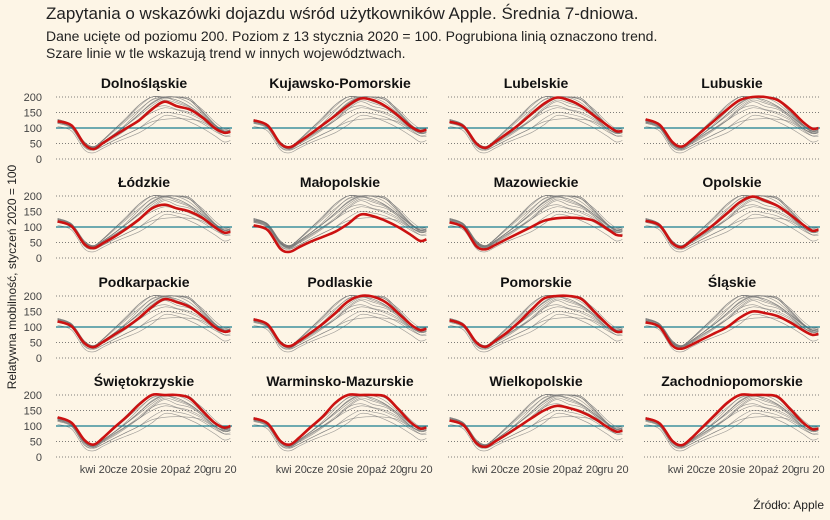 This screenshot has width=830, height=520. What do you see at coordinates (536, 282) in the screenshot?
I see `panel-title: Pomorskie` at bounding box center [536, 282].